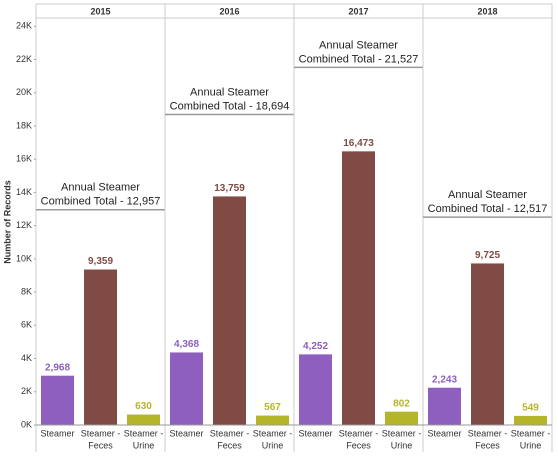 The height and width of the screenshot is (458, 558). What do you see at coordinates (401, 403) in the screenshot?
I see `value-label: 802` at bounding box center [401, 403].